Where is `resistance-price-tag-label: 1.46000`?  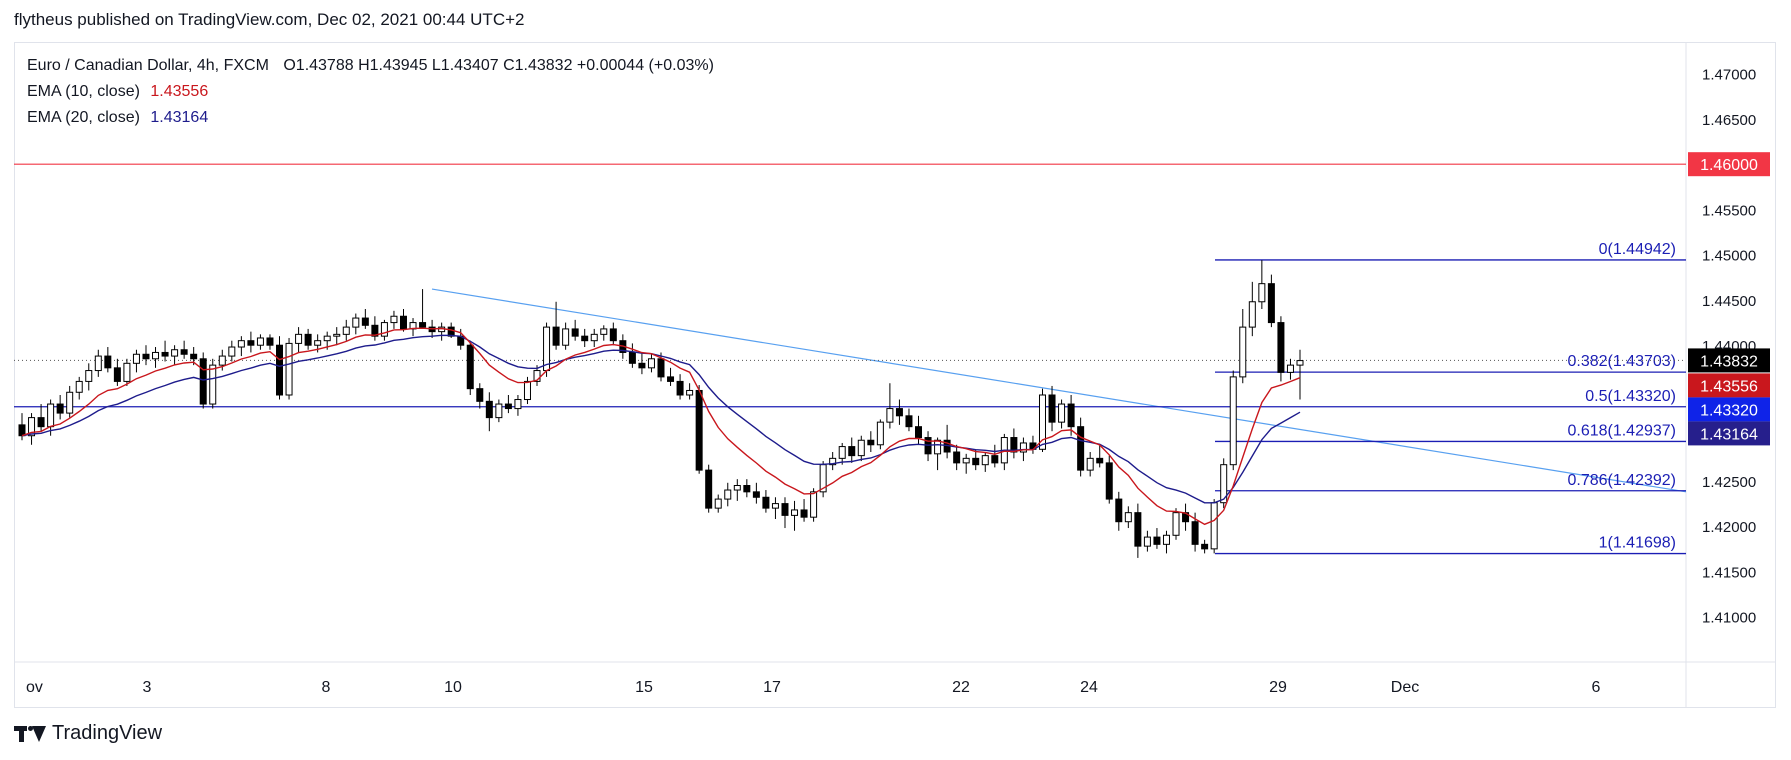
resistance-price-tag-label: 1.46000 is located at coordinates (1729, 165).